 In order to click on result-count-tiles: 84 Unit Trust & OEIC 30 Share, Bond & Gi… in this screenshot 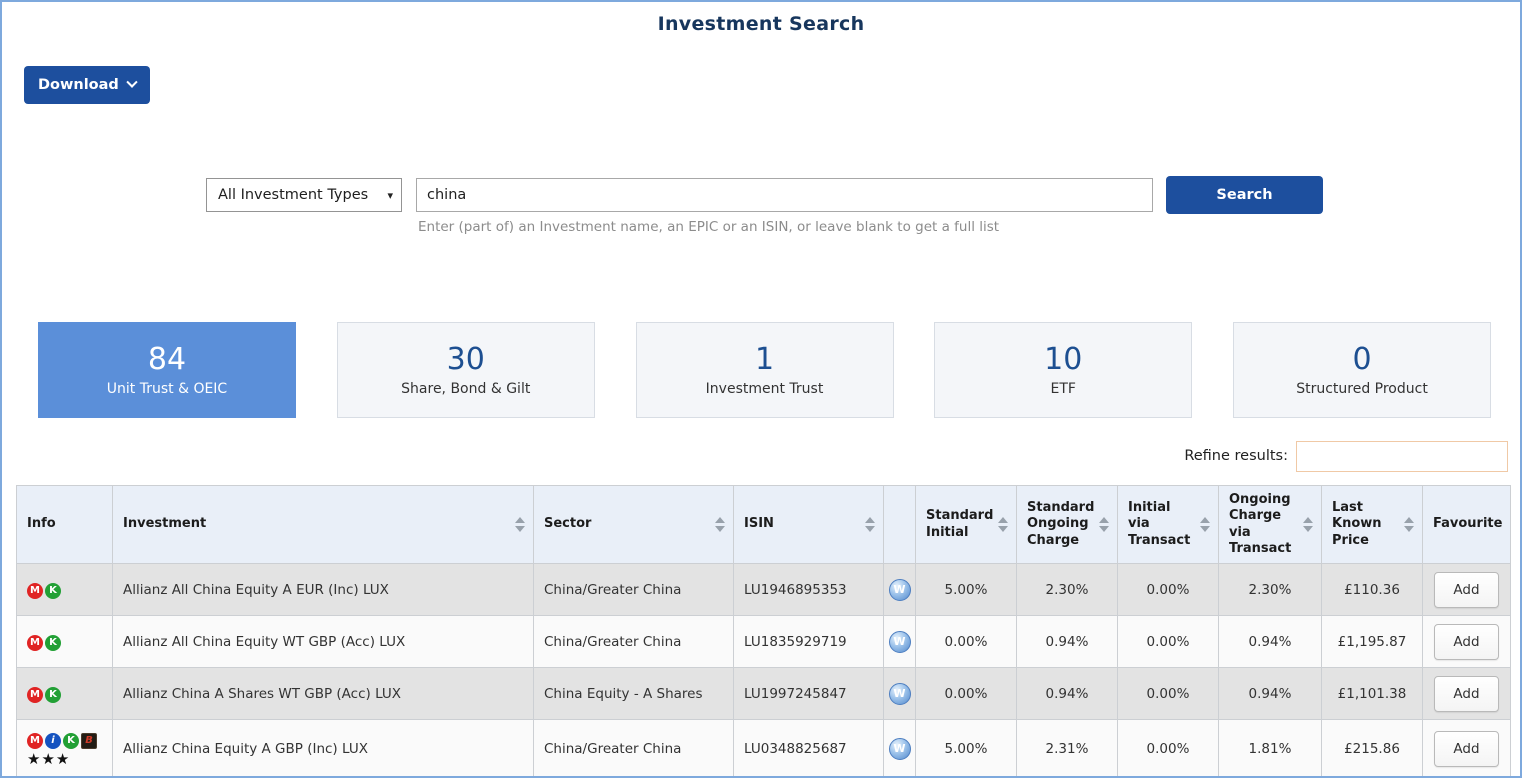, I will do `click(764, 370)`.